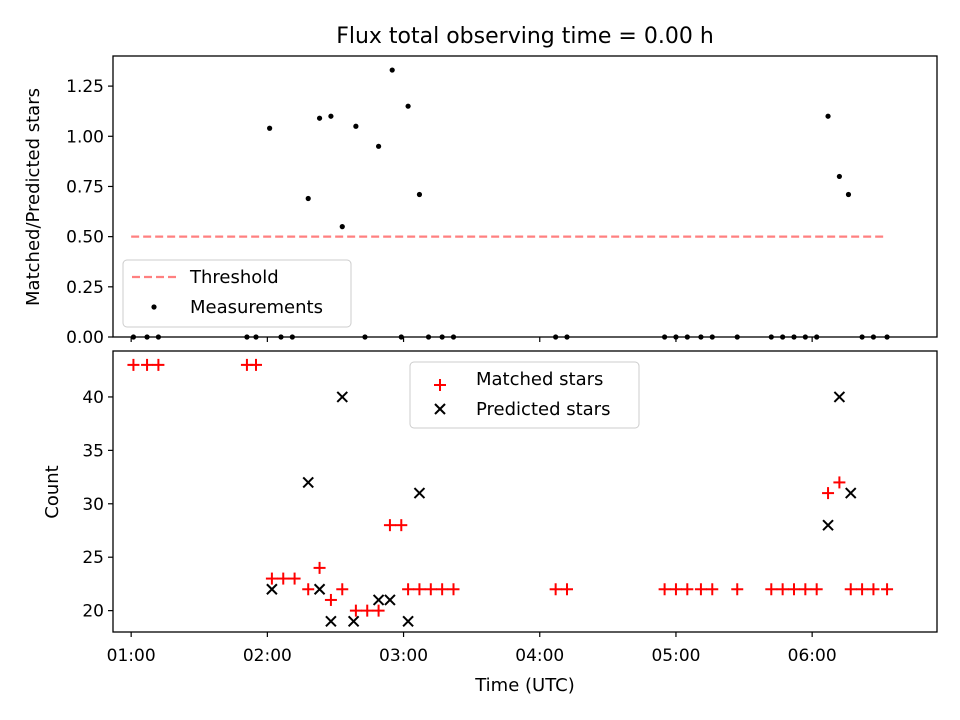  Describe the element at coordinates (85, 187) in the screenshot. I see `top-y-tick-label: 0.75` at that location.